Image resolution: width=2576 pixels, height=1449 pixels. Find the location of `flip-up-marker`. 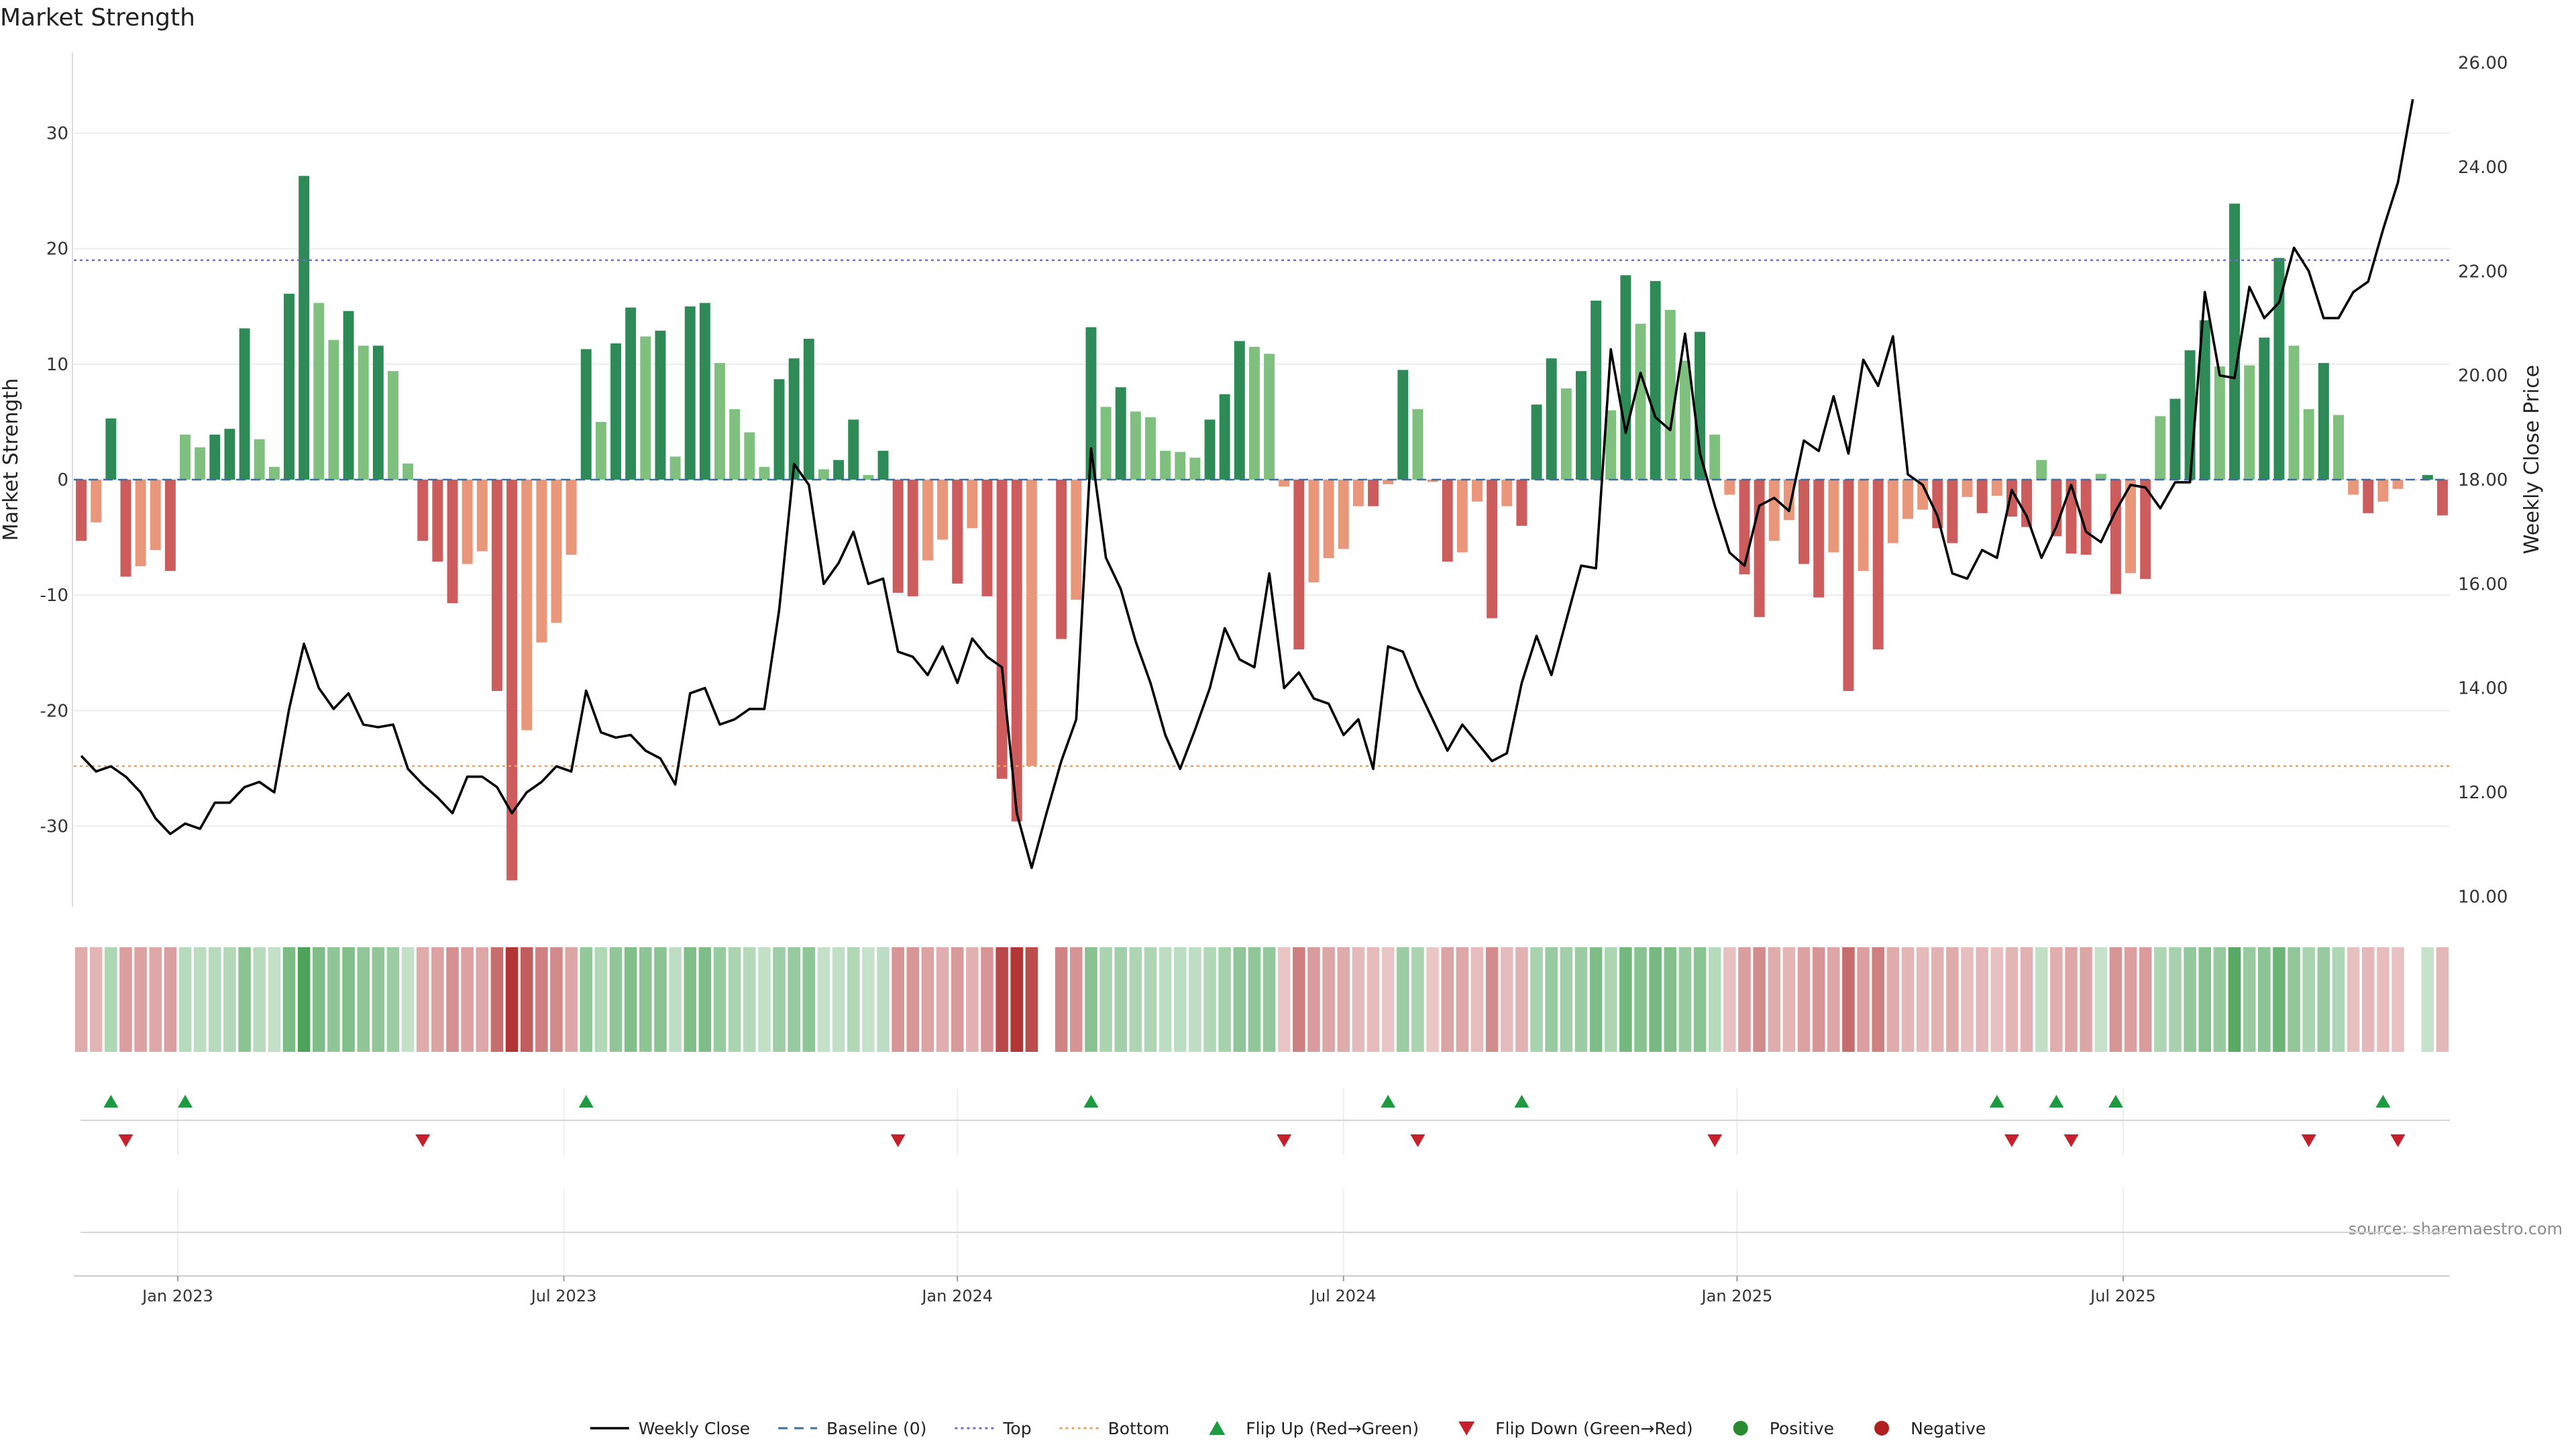

flip-up-marker is located at coordinates (111, 1101).